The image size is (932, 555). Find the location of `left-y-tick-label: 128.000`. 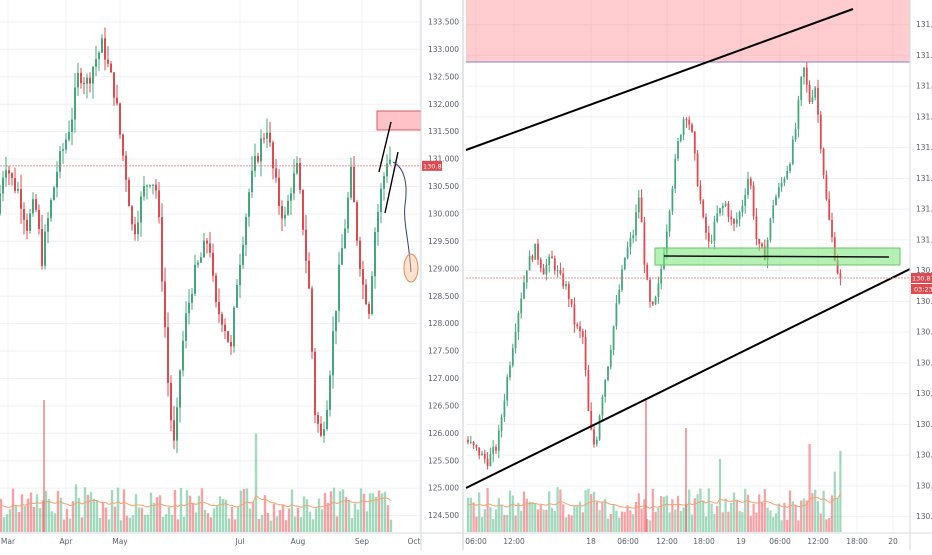

left-y-tick-label: 128.000 is located at coordinates (443, 323).